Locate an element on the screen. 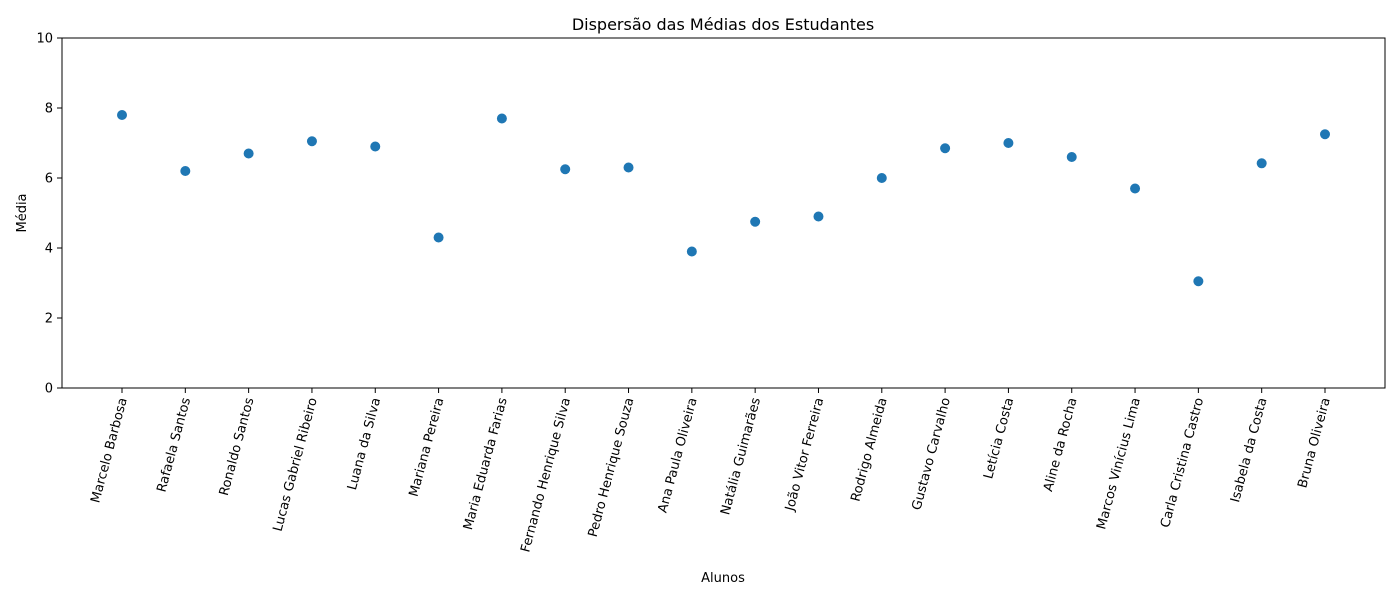 The width and height of the screenshot is (1400, 600). x-tick-label: Maria Eduarda Farias is located at coordinates (486, 464).